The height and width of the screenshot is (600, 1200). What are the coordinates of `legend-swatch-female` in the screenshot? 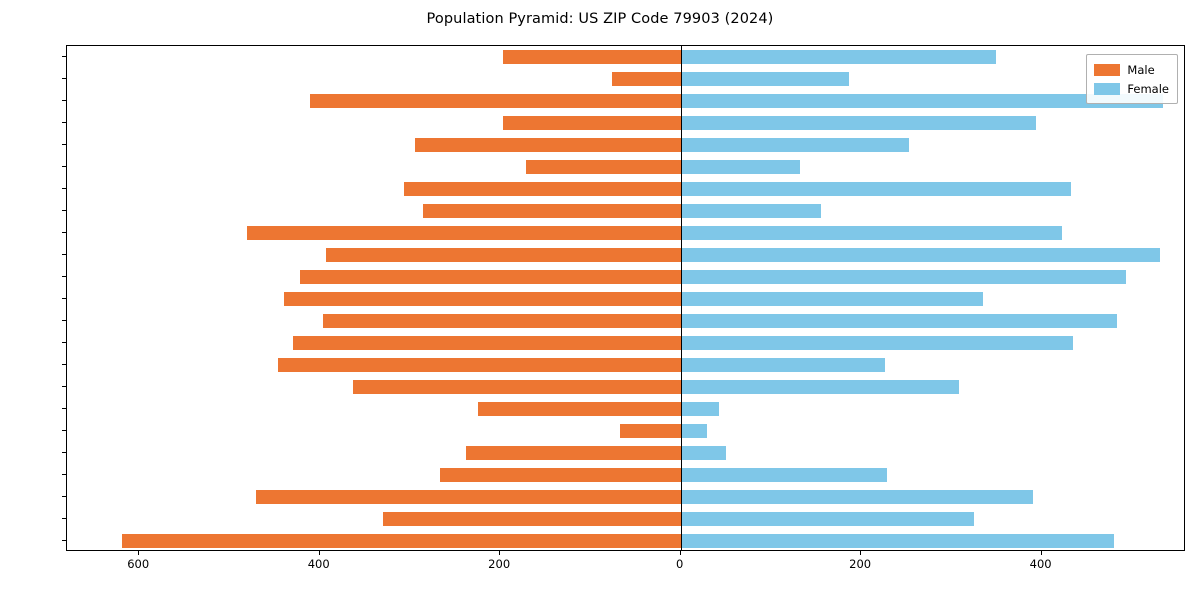 It's located at (1107, 88).